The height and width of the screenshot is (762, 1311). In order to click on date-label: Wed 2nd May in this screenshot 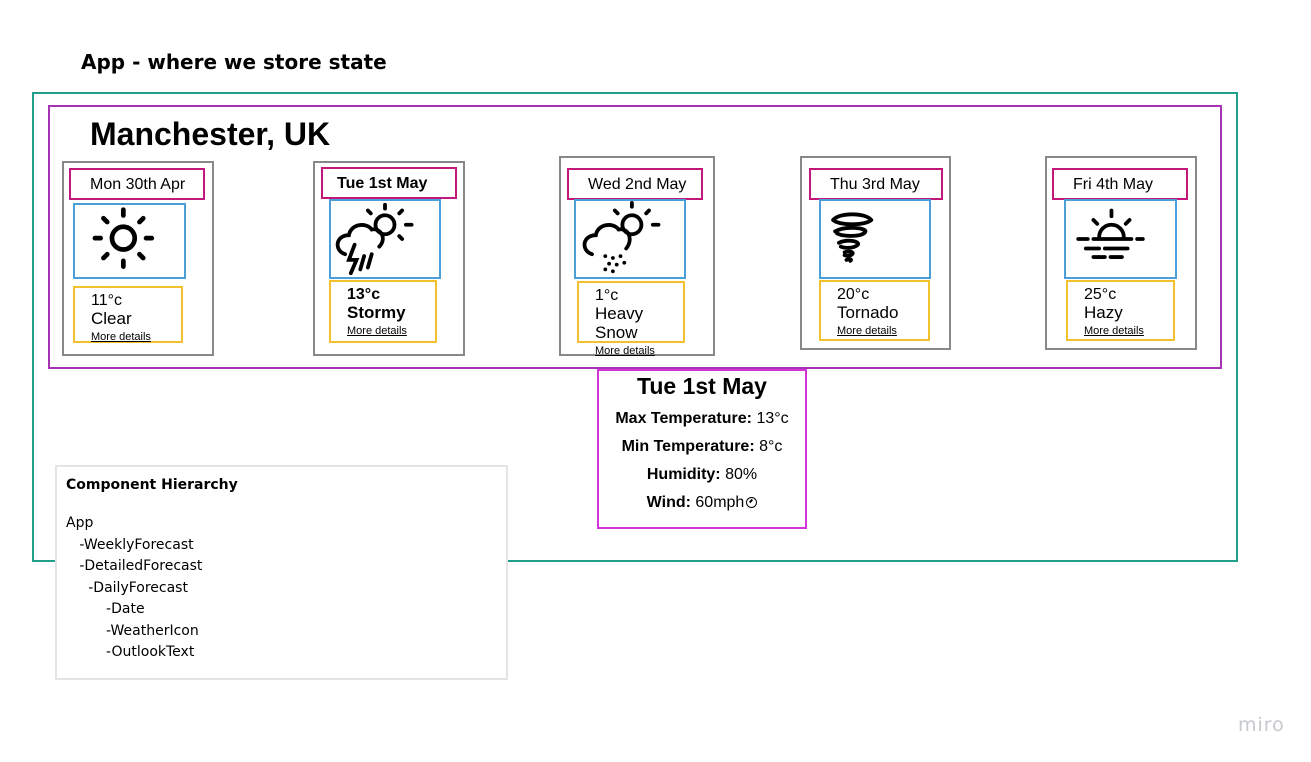, I will do `click(635, 184)`.